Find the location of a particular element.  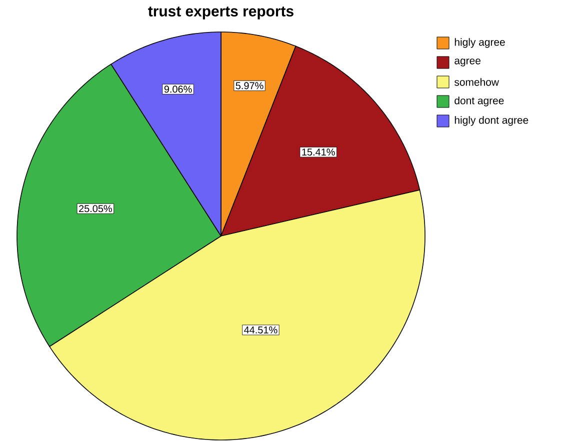

data-label: 5.97% is located at coordinates (250, 86).